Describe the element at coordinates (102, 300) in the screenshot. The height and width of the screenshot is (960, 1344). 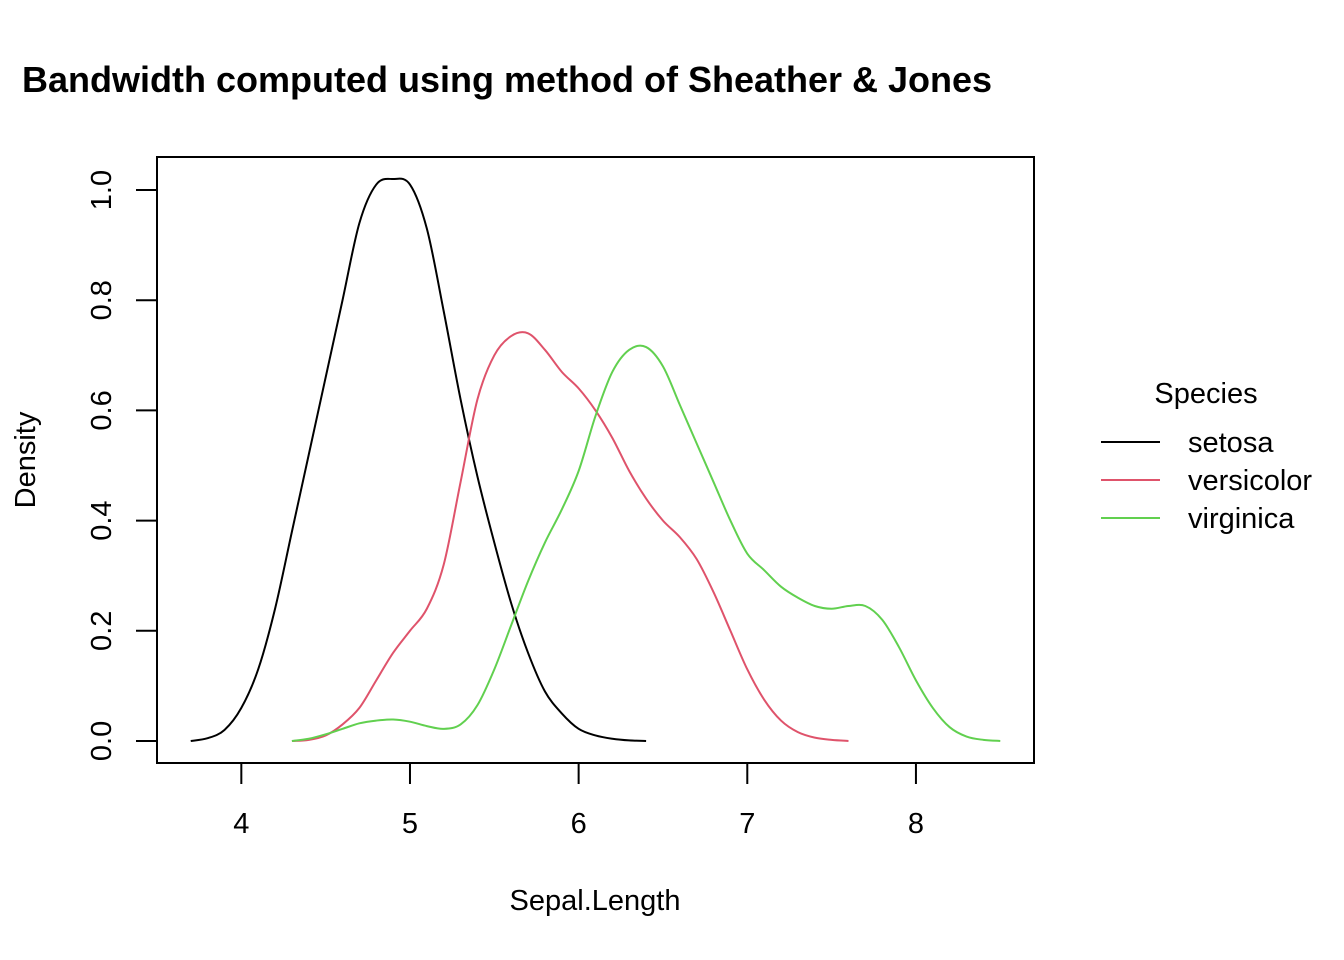
I see `y-tick-label: 0.8` at that location.